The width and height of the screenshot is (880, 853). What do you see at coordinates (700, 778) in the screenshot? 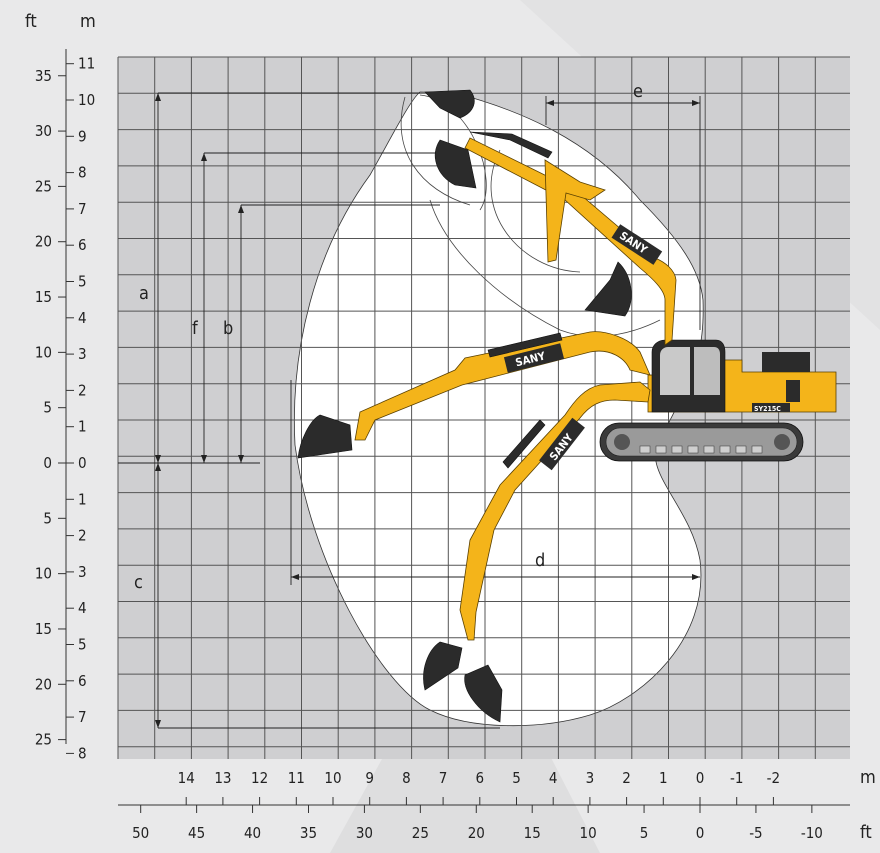
I see `x-m-tick-label: 0` at bounding box center [700, 778].